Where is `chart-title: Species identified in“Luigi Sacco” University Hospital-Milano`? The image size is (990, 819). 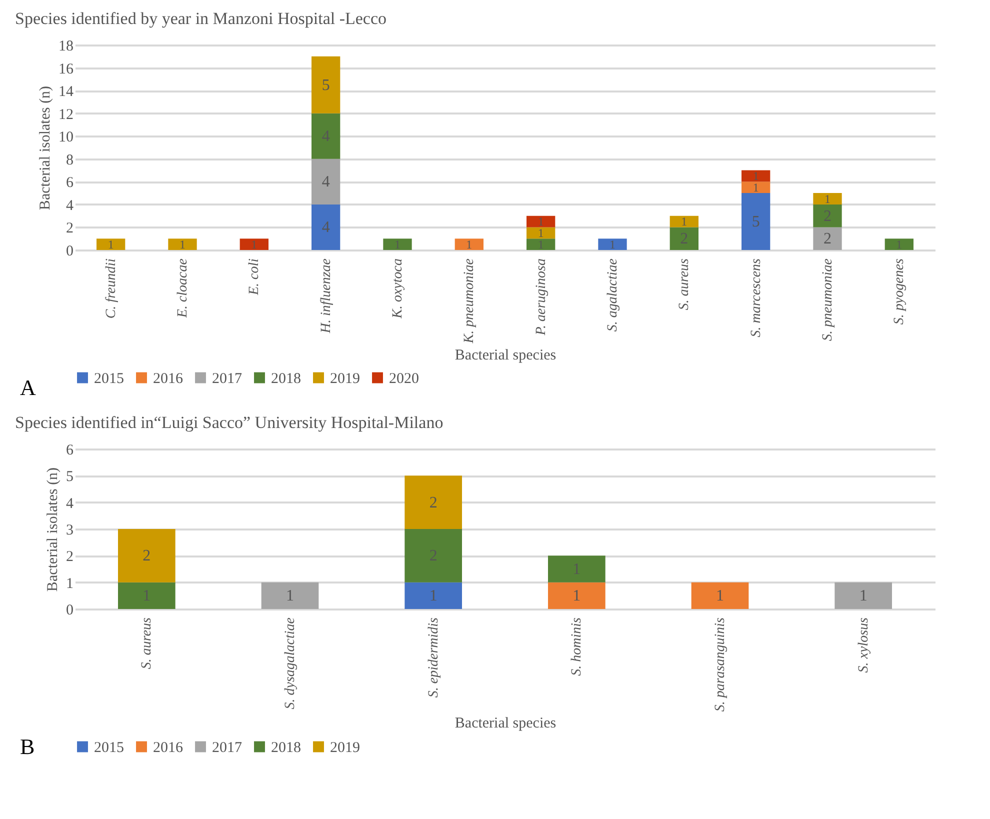 chart-title: Species identified in“Luigi Sacco” University Hospital-Milano is located at coordinates (229, 422).